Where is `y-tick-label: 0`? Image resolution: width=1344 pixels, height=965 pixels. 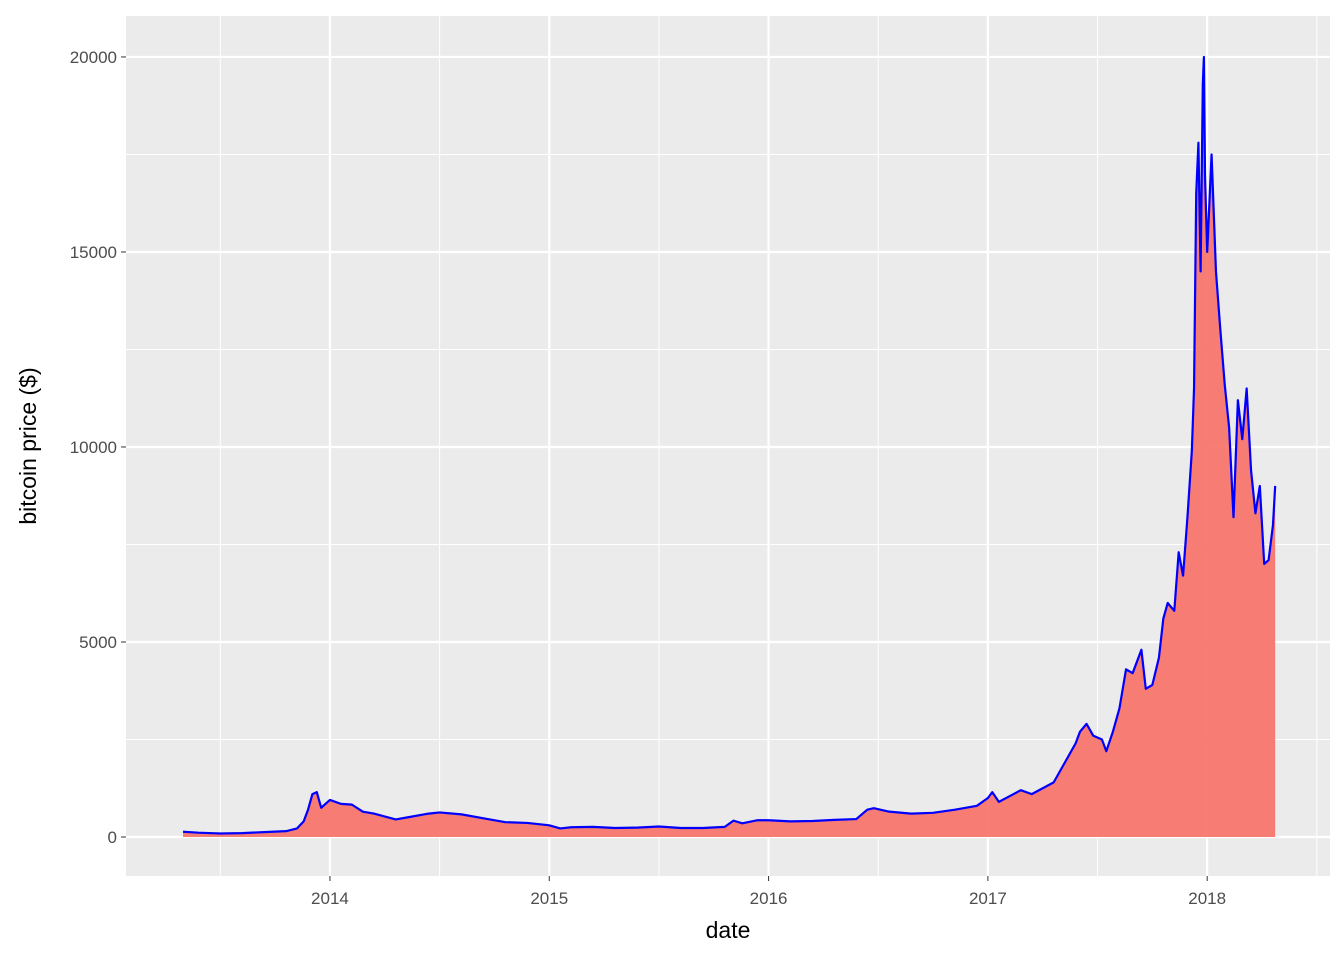 y-tick-label: 0 is located at coordinates (112, 837).